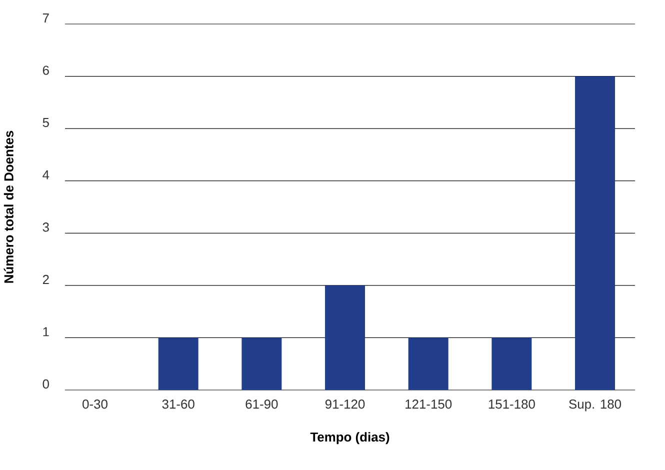 Image resolution: width=665 pixels, height=470 pixels. I want to click on x-tick-label: 91-120, so click(345, 404).